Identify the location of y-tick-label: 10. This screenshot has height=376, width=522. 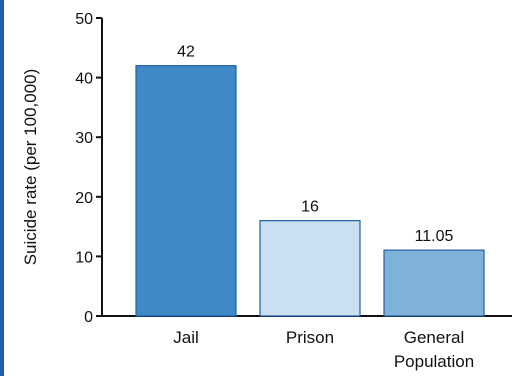
(84, 257).